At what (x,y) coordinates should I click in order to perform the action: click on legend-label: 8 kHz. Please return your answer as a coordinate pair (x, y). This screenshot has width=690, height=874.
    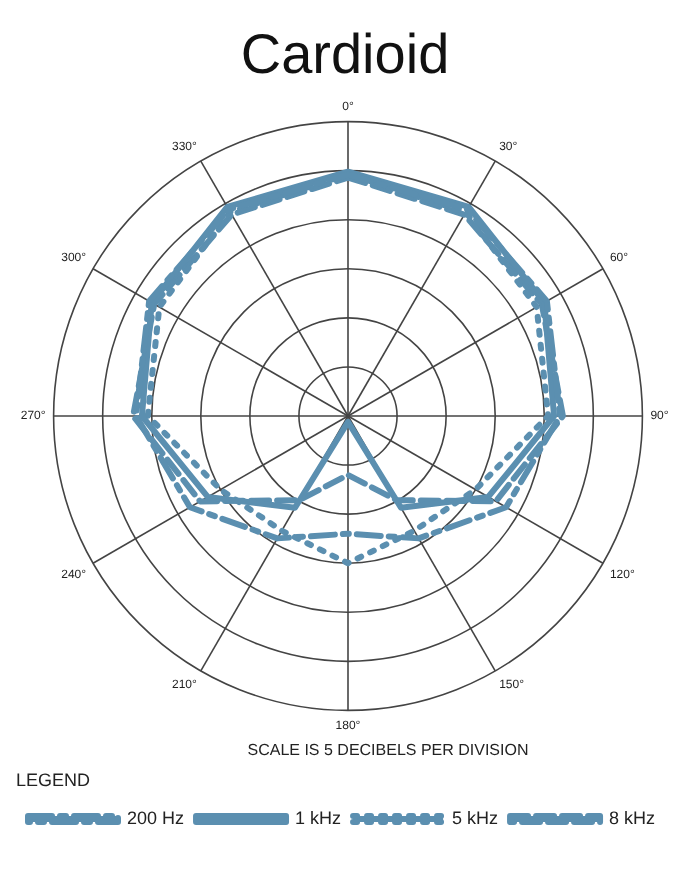
    Looking at the image, I should click on (633, 817).